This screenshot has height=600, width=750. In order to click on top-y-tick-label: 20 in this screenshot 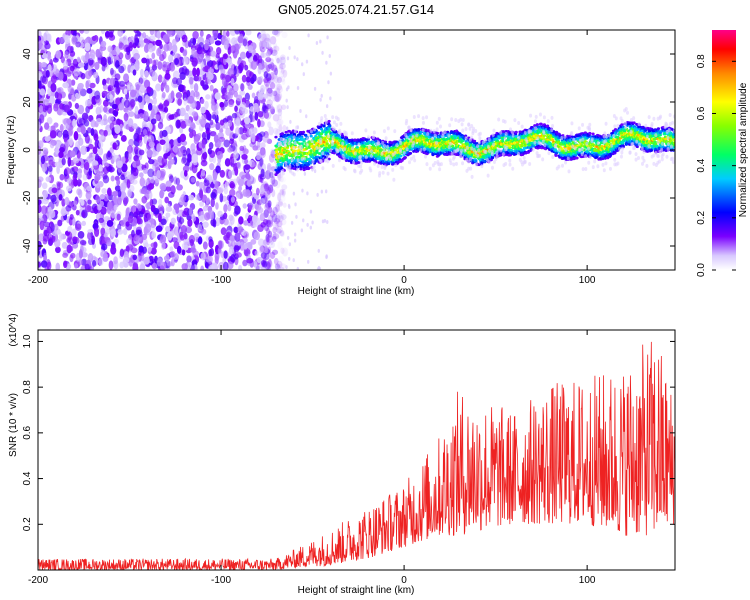, I will do `click(27, 102)`.